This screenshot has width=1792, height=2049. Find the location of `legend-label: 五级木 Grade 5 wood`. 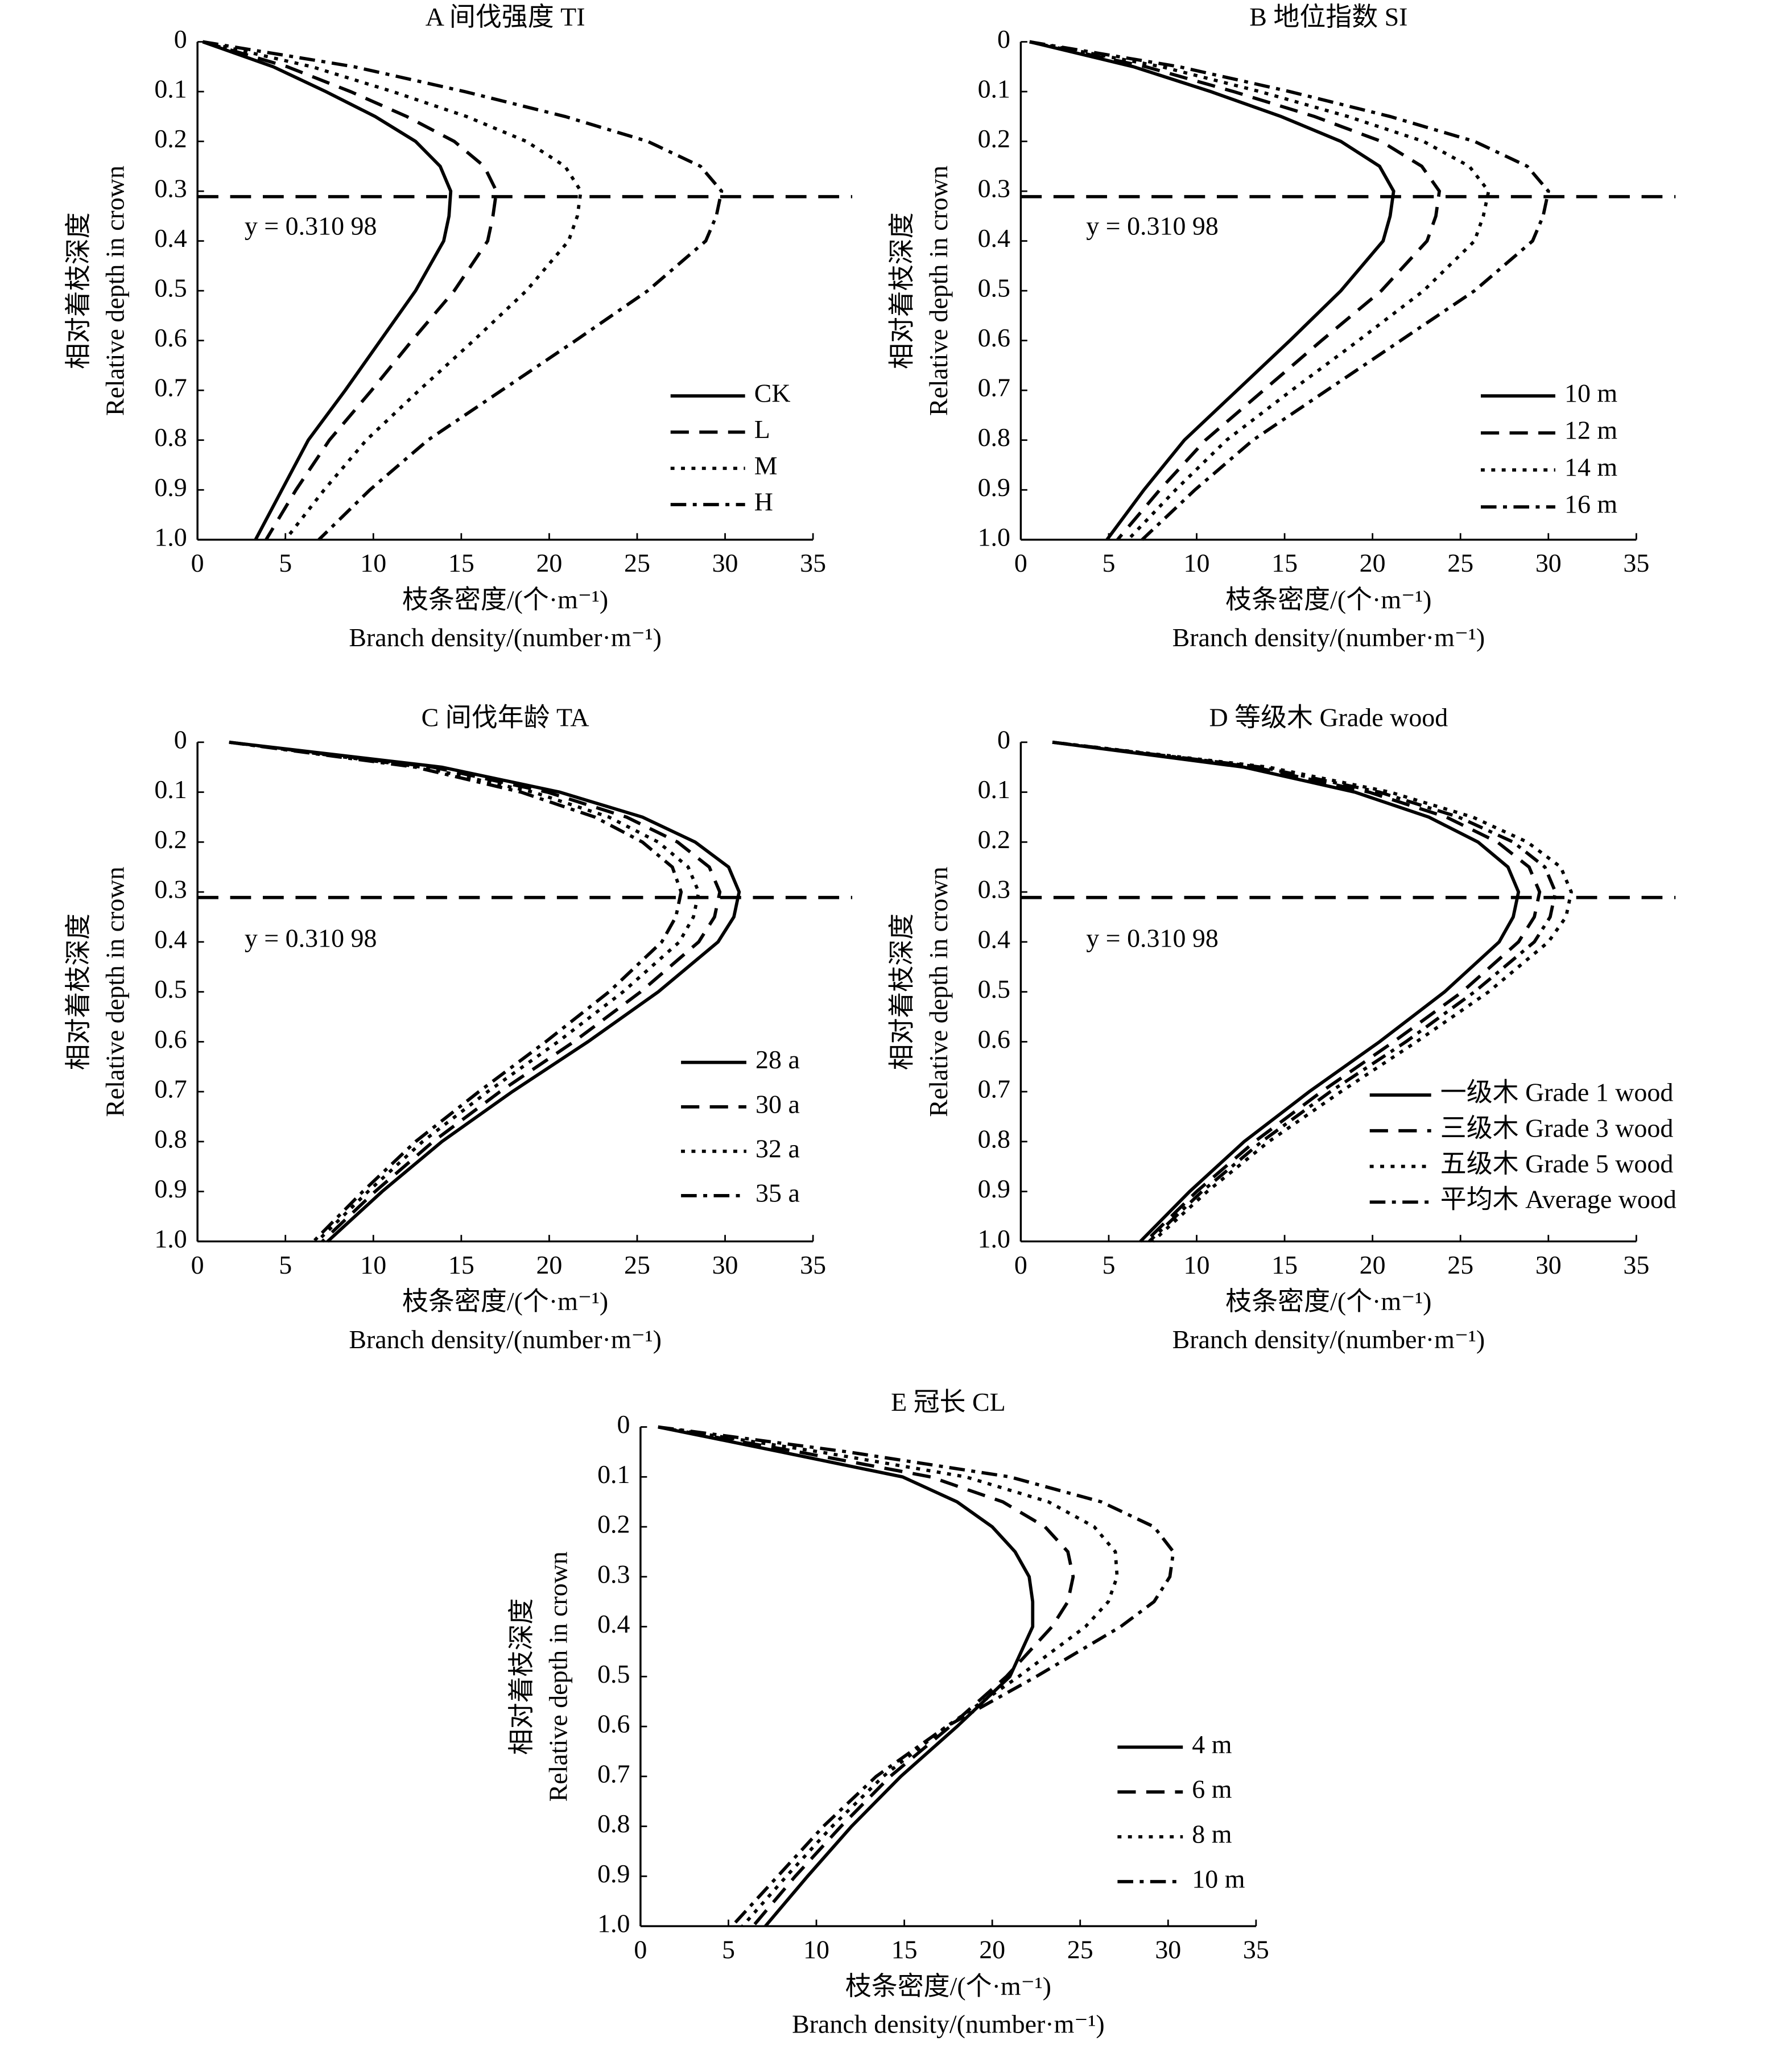

legend-label: 五级木 Grade 5 wood is located at coordinates (1557, 1164).